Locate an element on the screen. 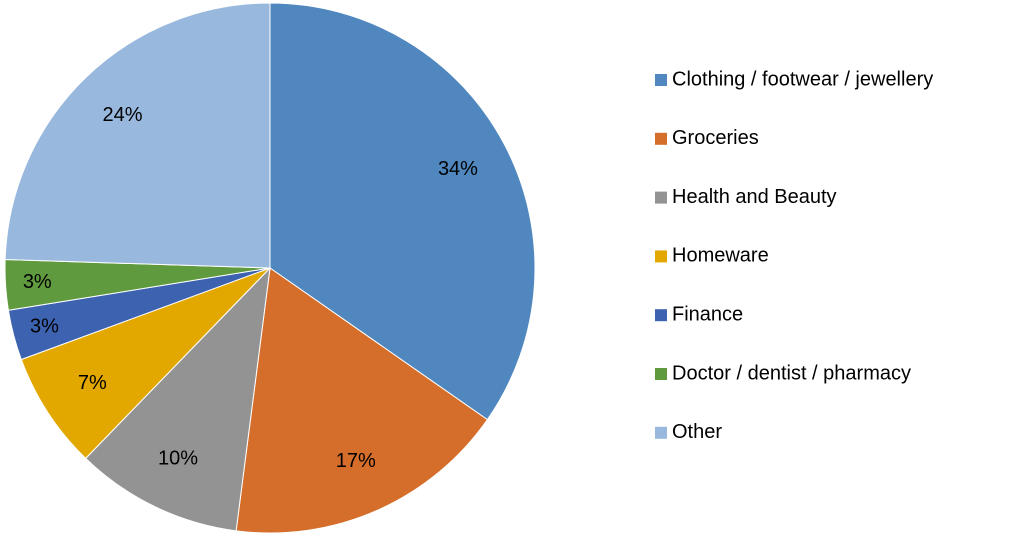 The image size is (1021, 535). data-label: 24% is located at coordinates (122, 115).